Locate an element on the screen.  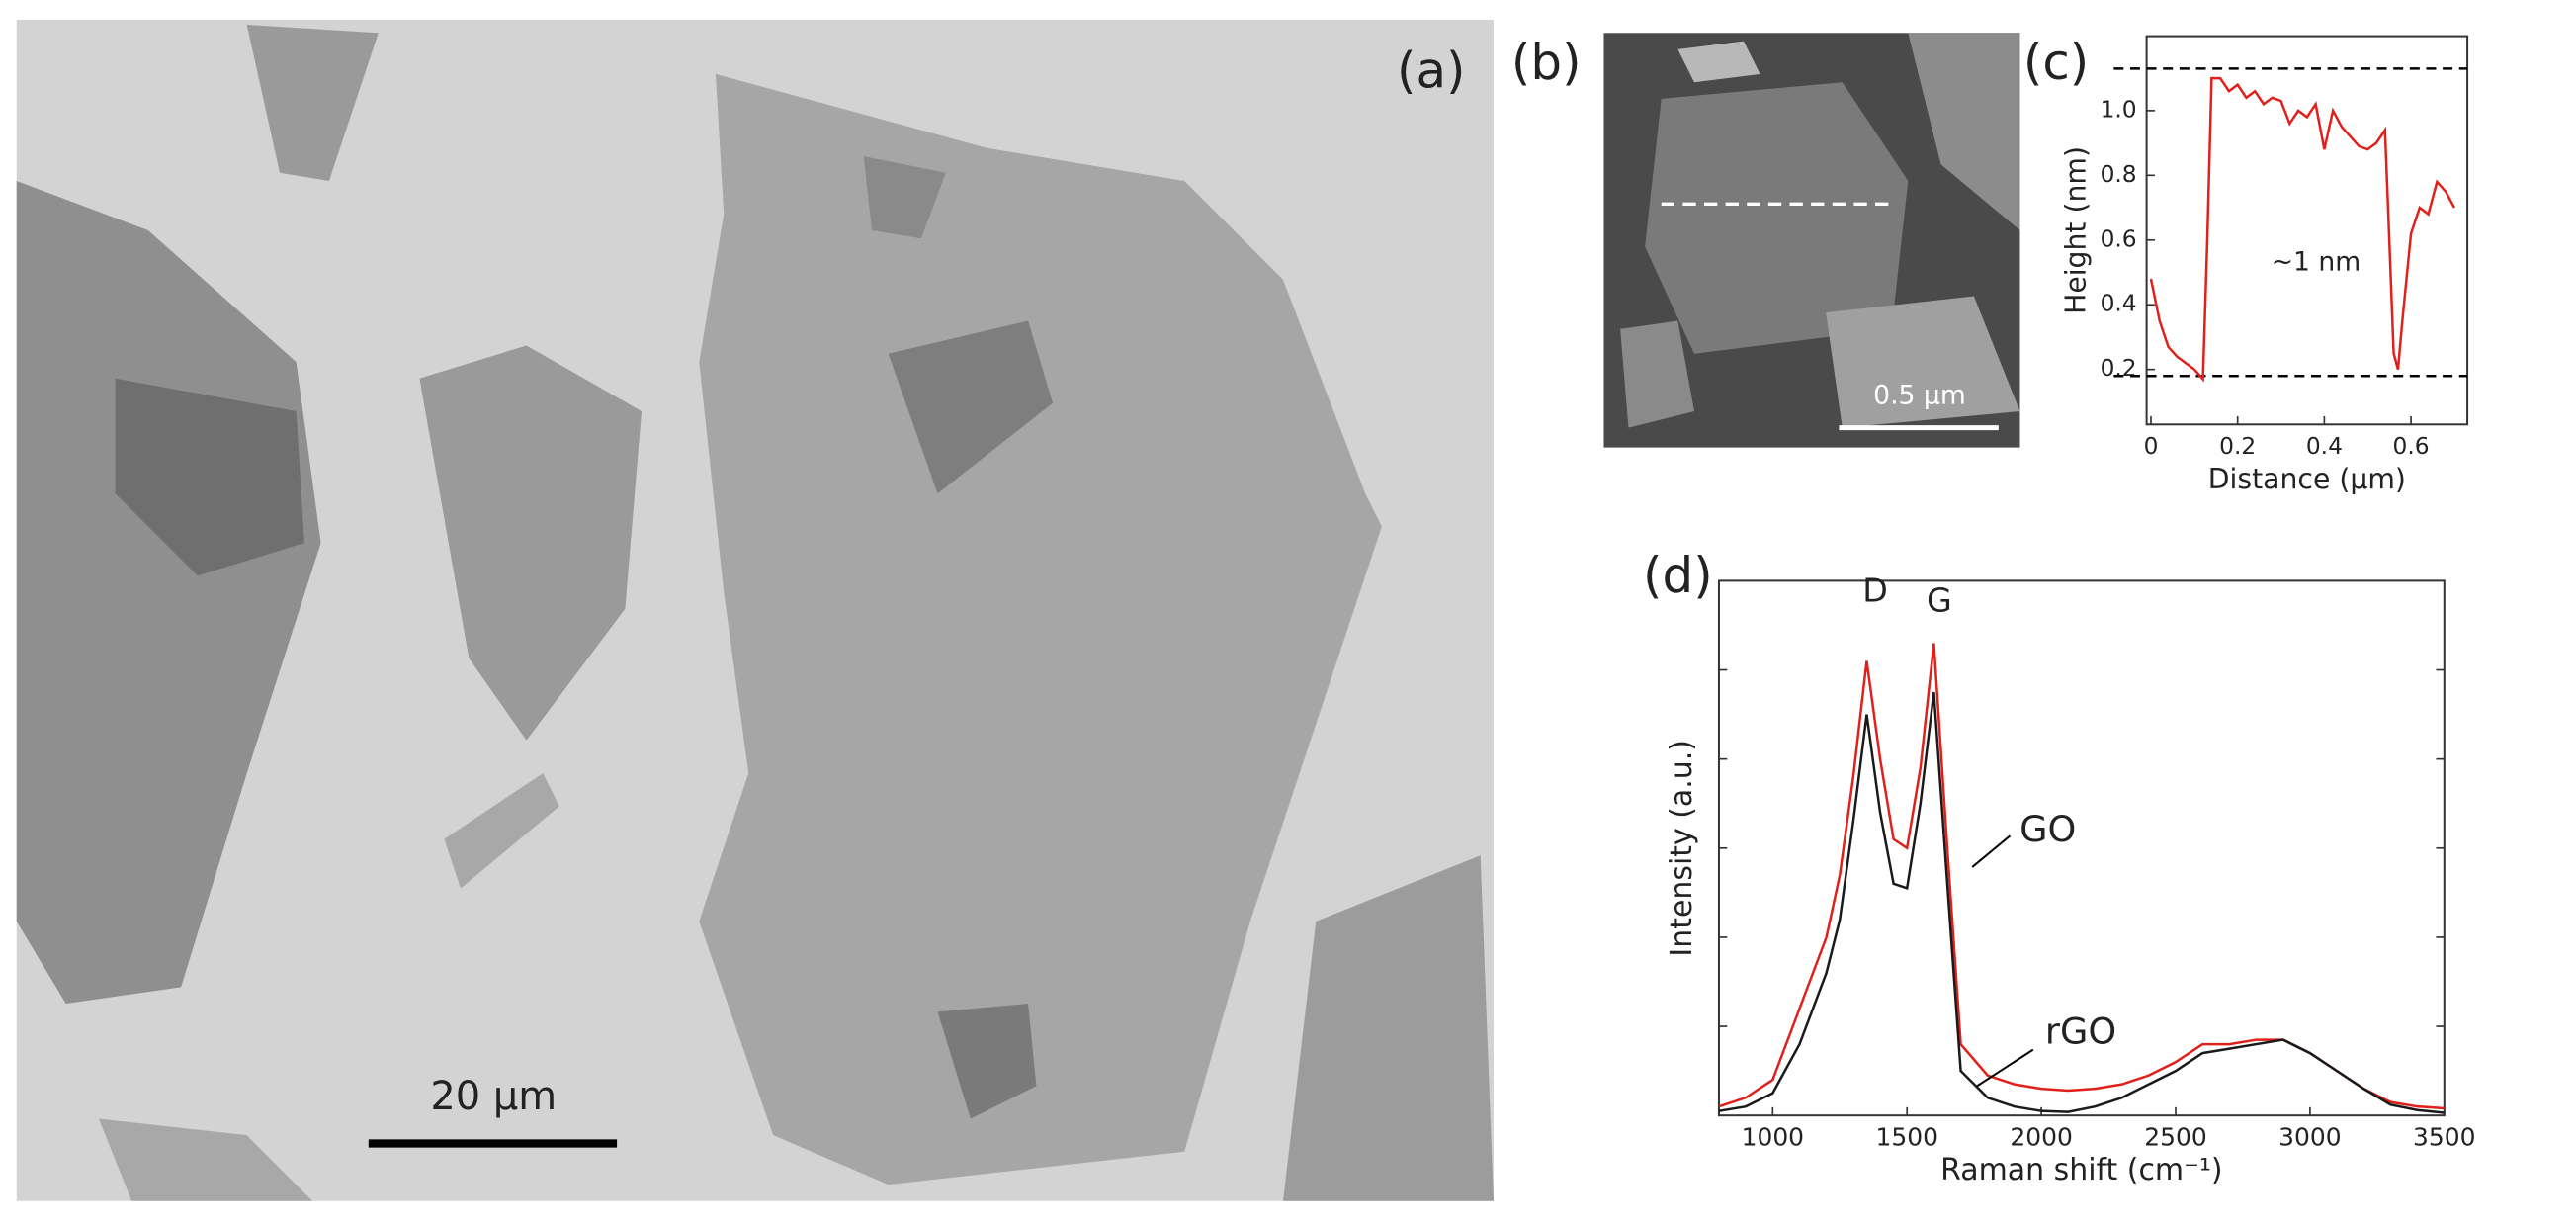
y-tick-label: 1.0 is located at coordinates (2119, 109).